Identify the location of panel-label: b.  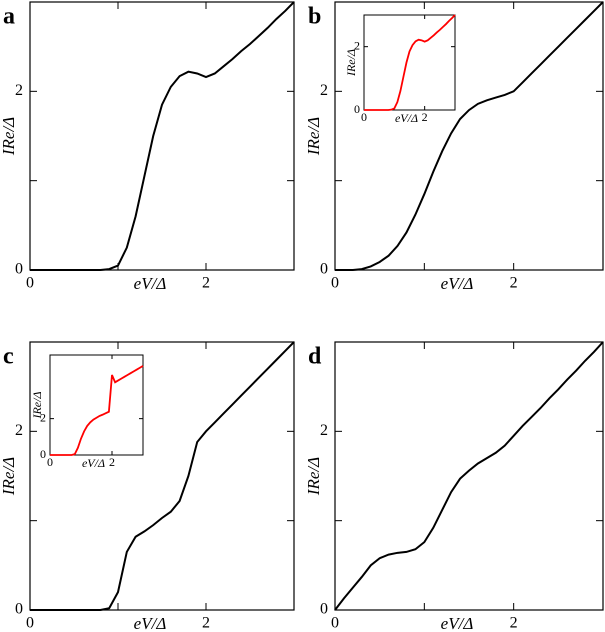
(314, 17).